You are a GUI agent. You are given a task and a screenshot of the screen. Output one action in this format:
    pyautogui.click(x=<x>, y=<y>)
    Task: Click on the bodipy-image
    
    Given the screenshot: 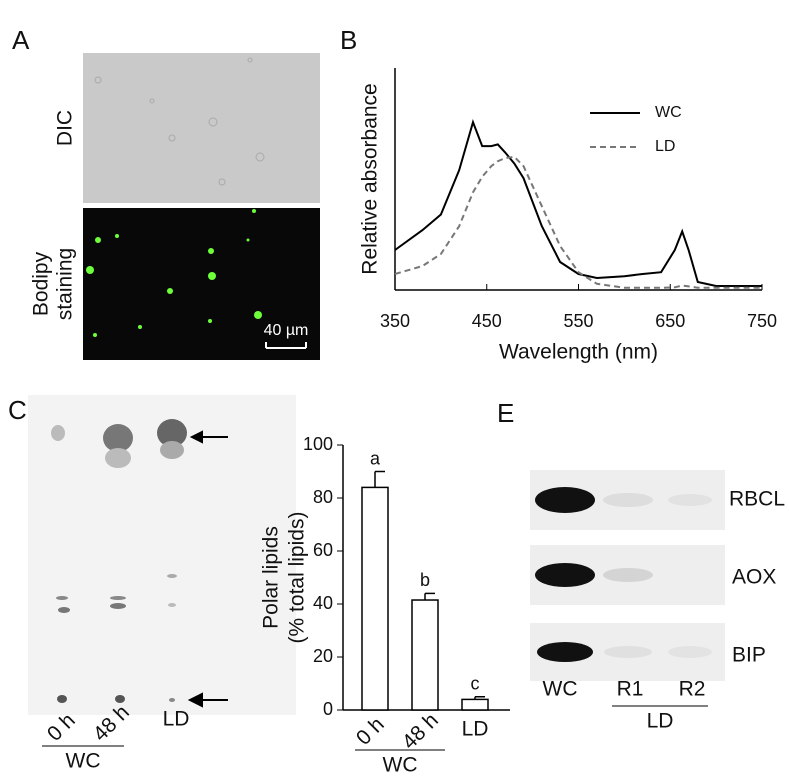 What is the action you would take?
    pyautogui.click(x=201, y=284)
    